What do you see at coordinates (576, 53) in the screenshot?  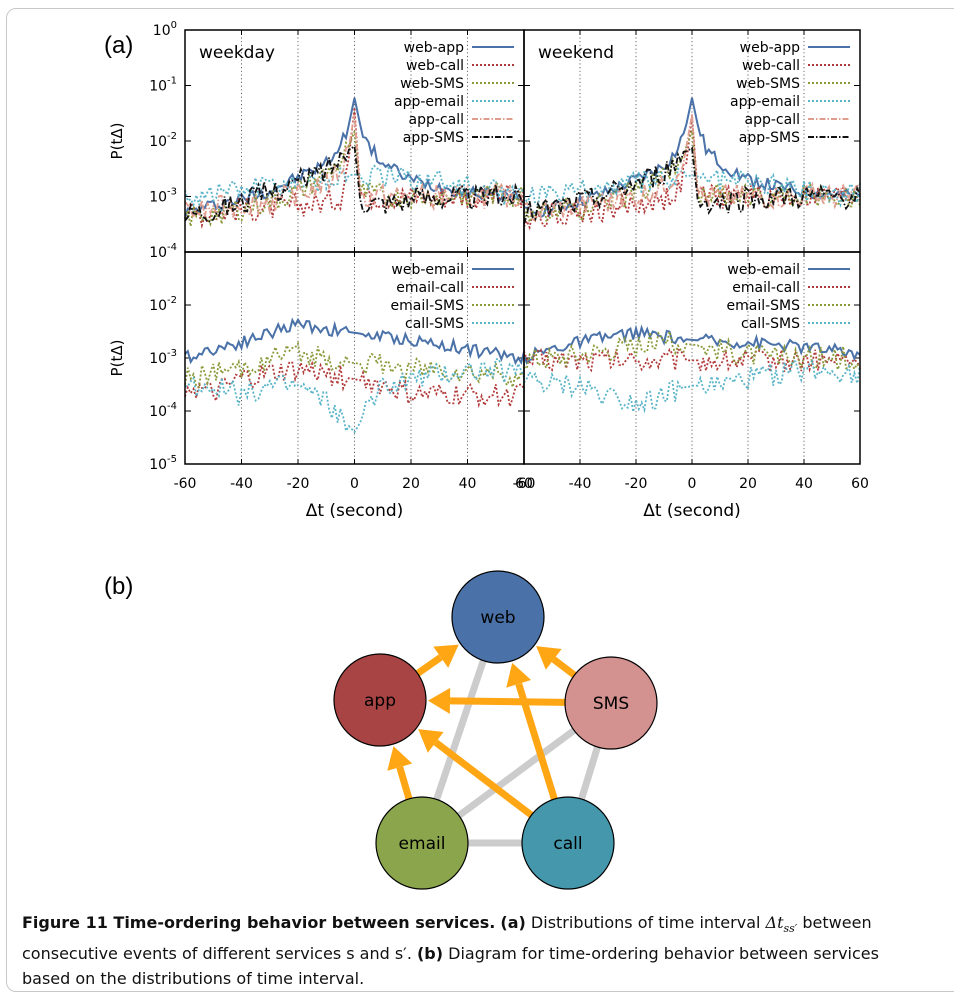 I see `subplot-title-weekend: weekend` at bounding box center [576, 53].